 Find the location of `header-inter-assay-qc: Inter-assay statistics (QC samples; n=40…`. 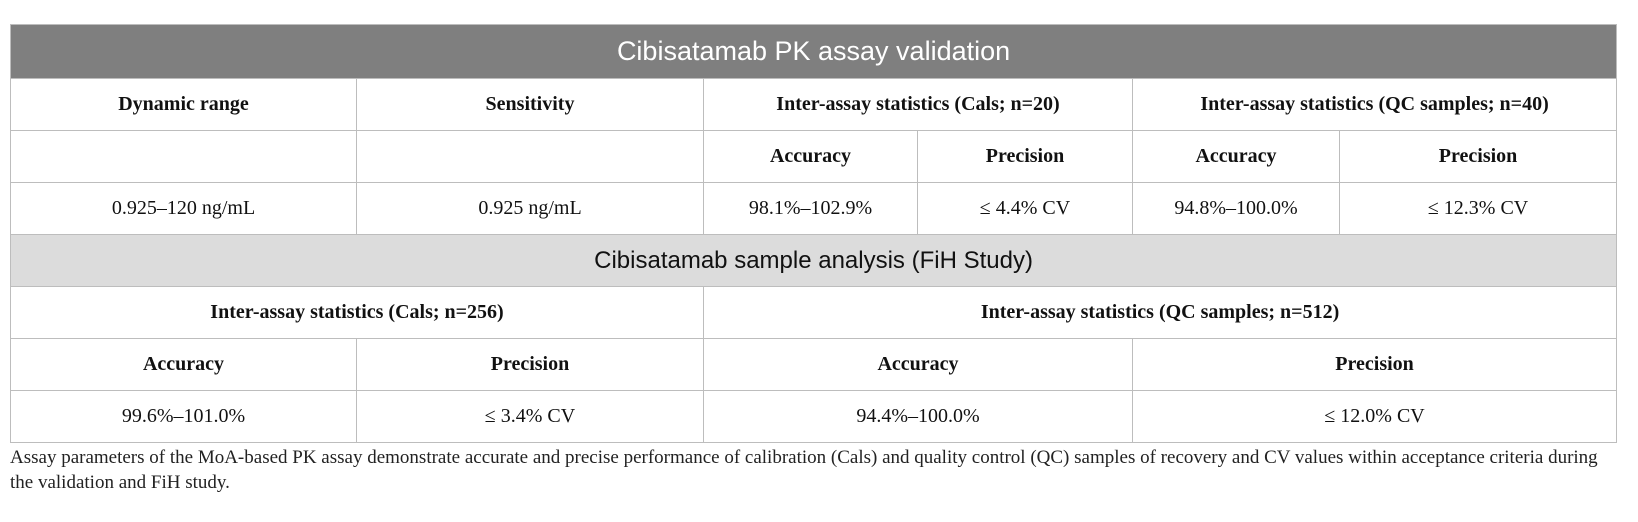

header-inter-assay-qc: Inter-assay statistics (QC samples; n=40… is located at coordinates (1374, 104).